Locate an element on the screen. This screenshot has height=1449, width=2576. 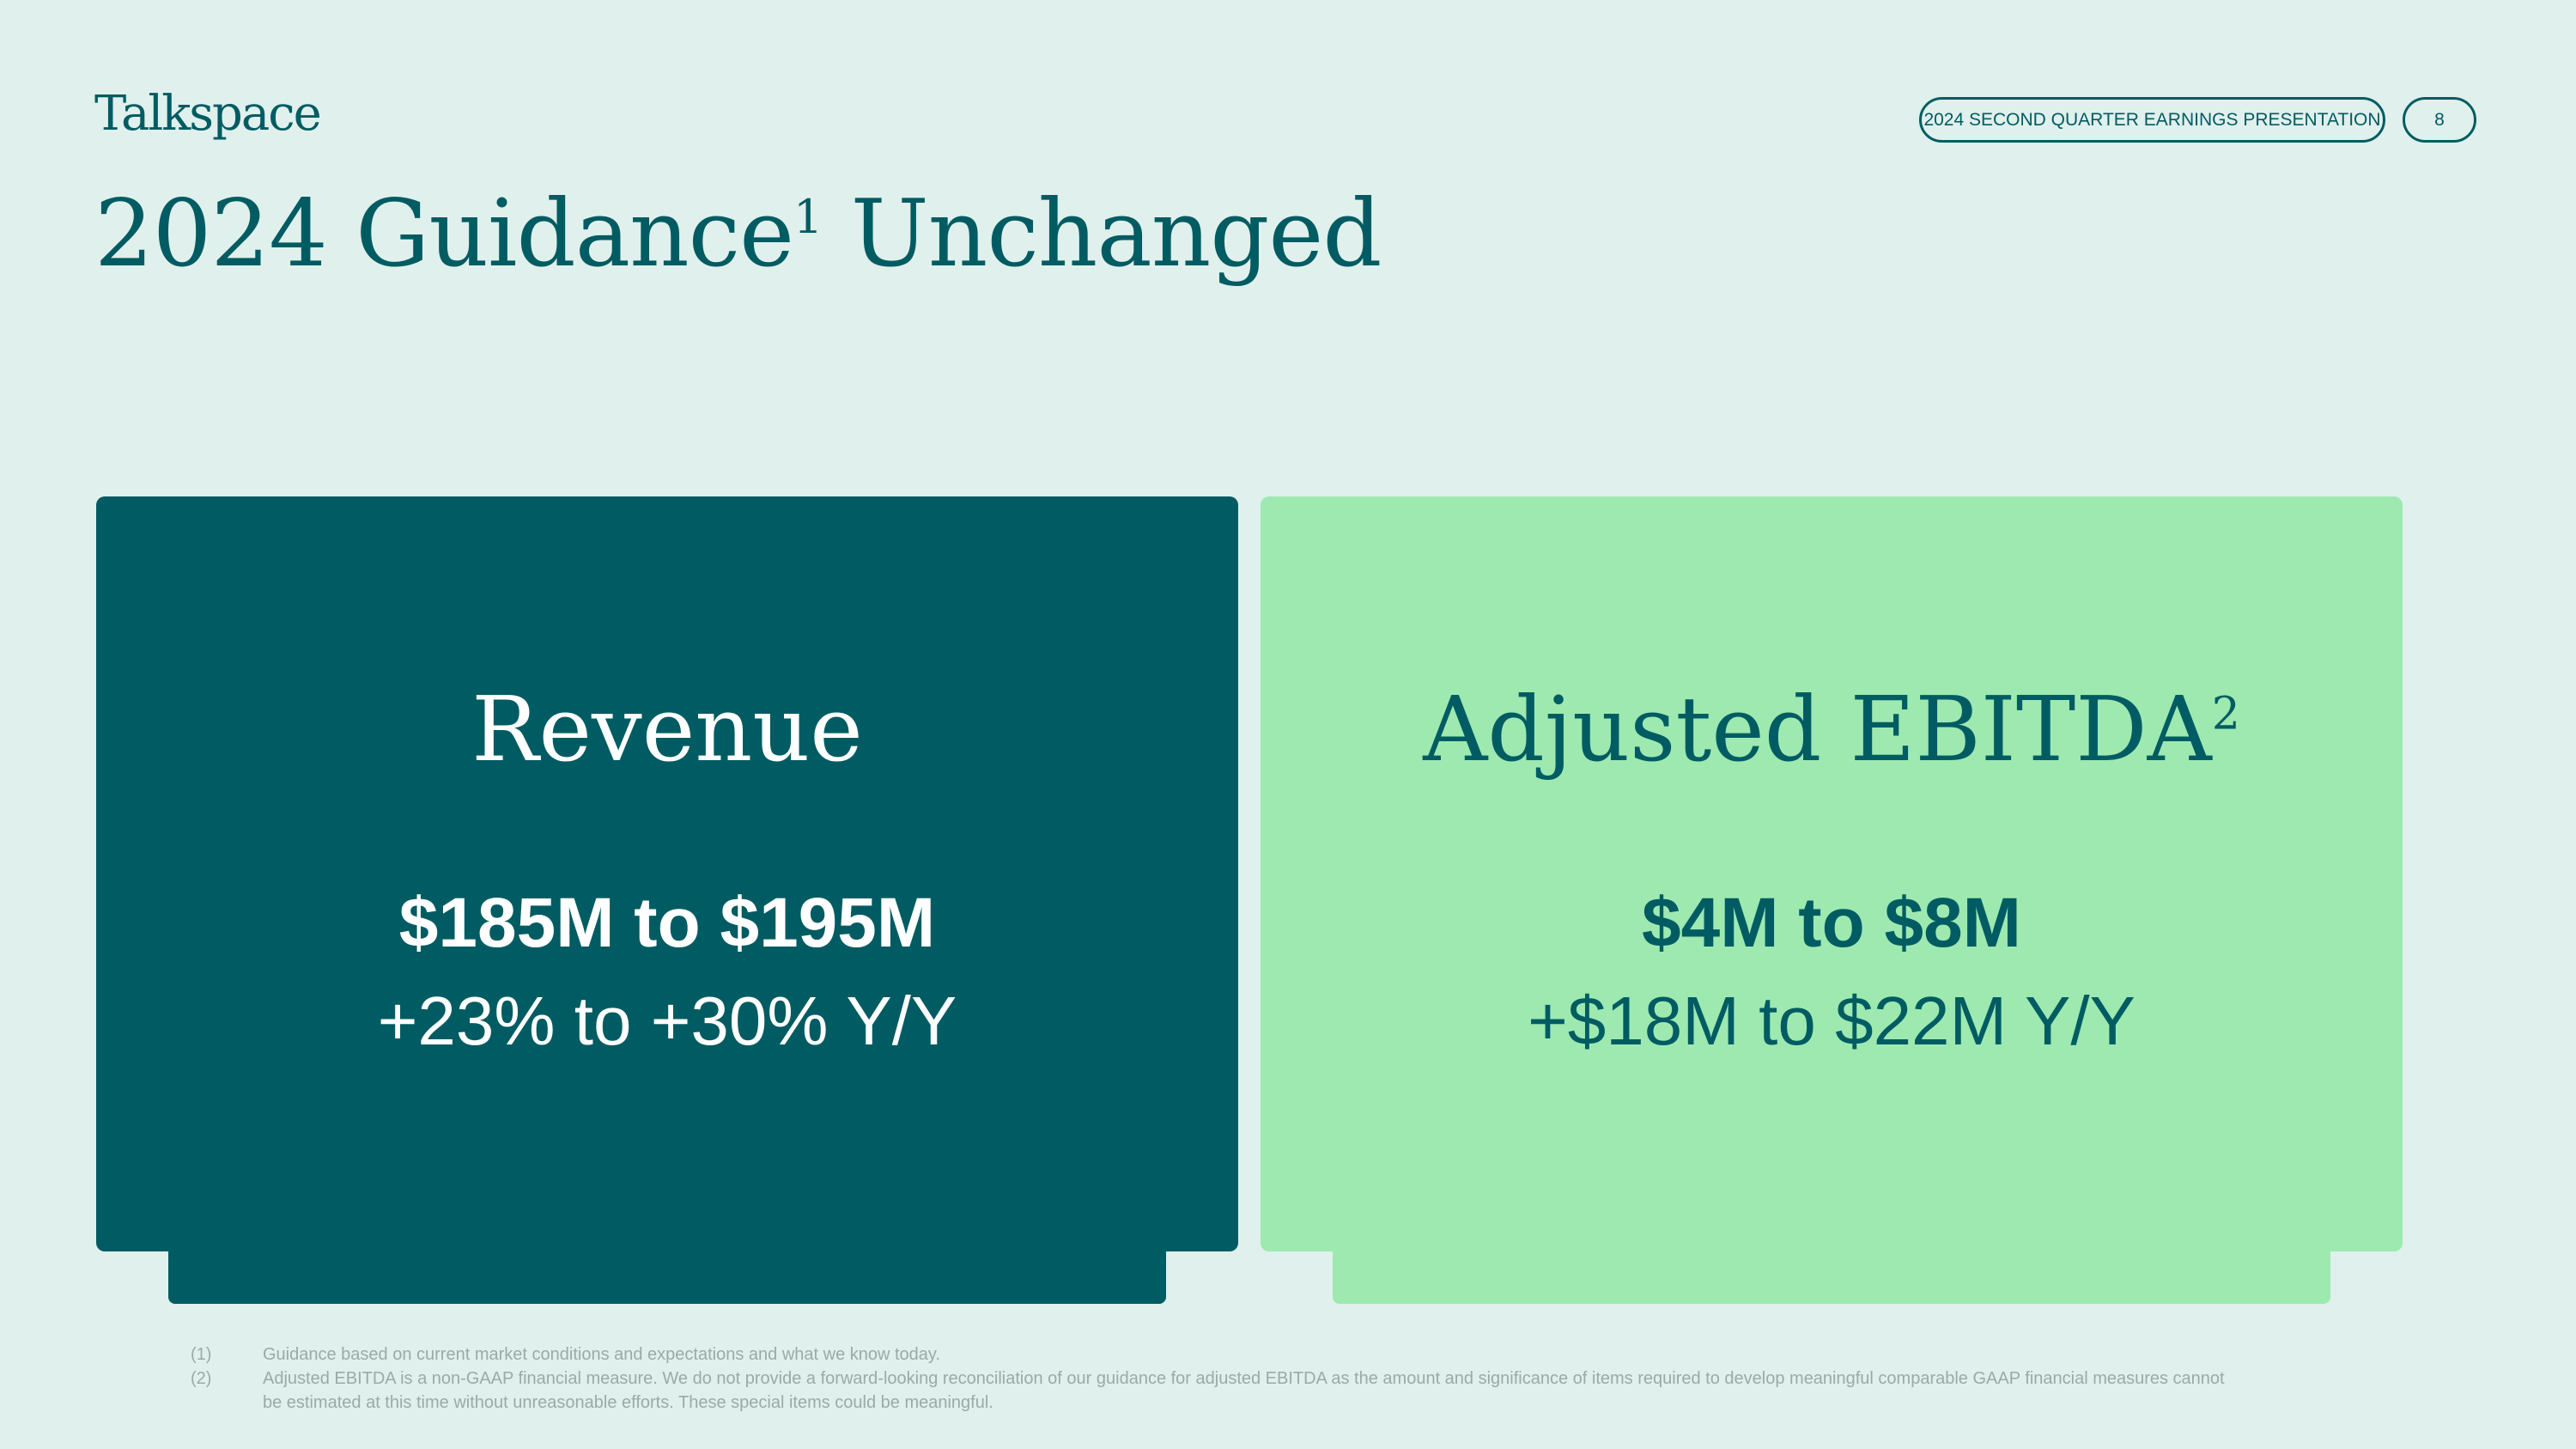
card-heading: Revenue is located at coordinates (667, 729).